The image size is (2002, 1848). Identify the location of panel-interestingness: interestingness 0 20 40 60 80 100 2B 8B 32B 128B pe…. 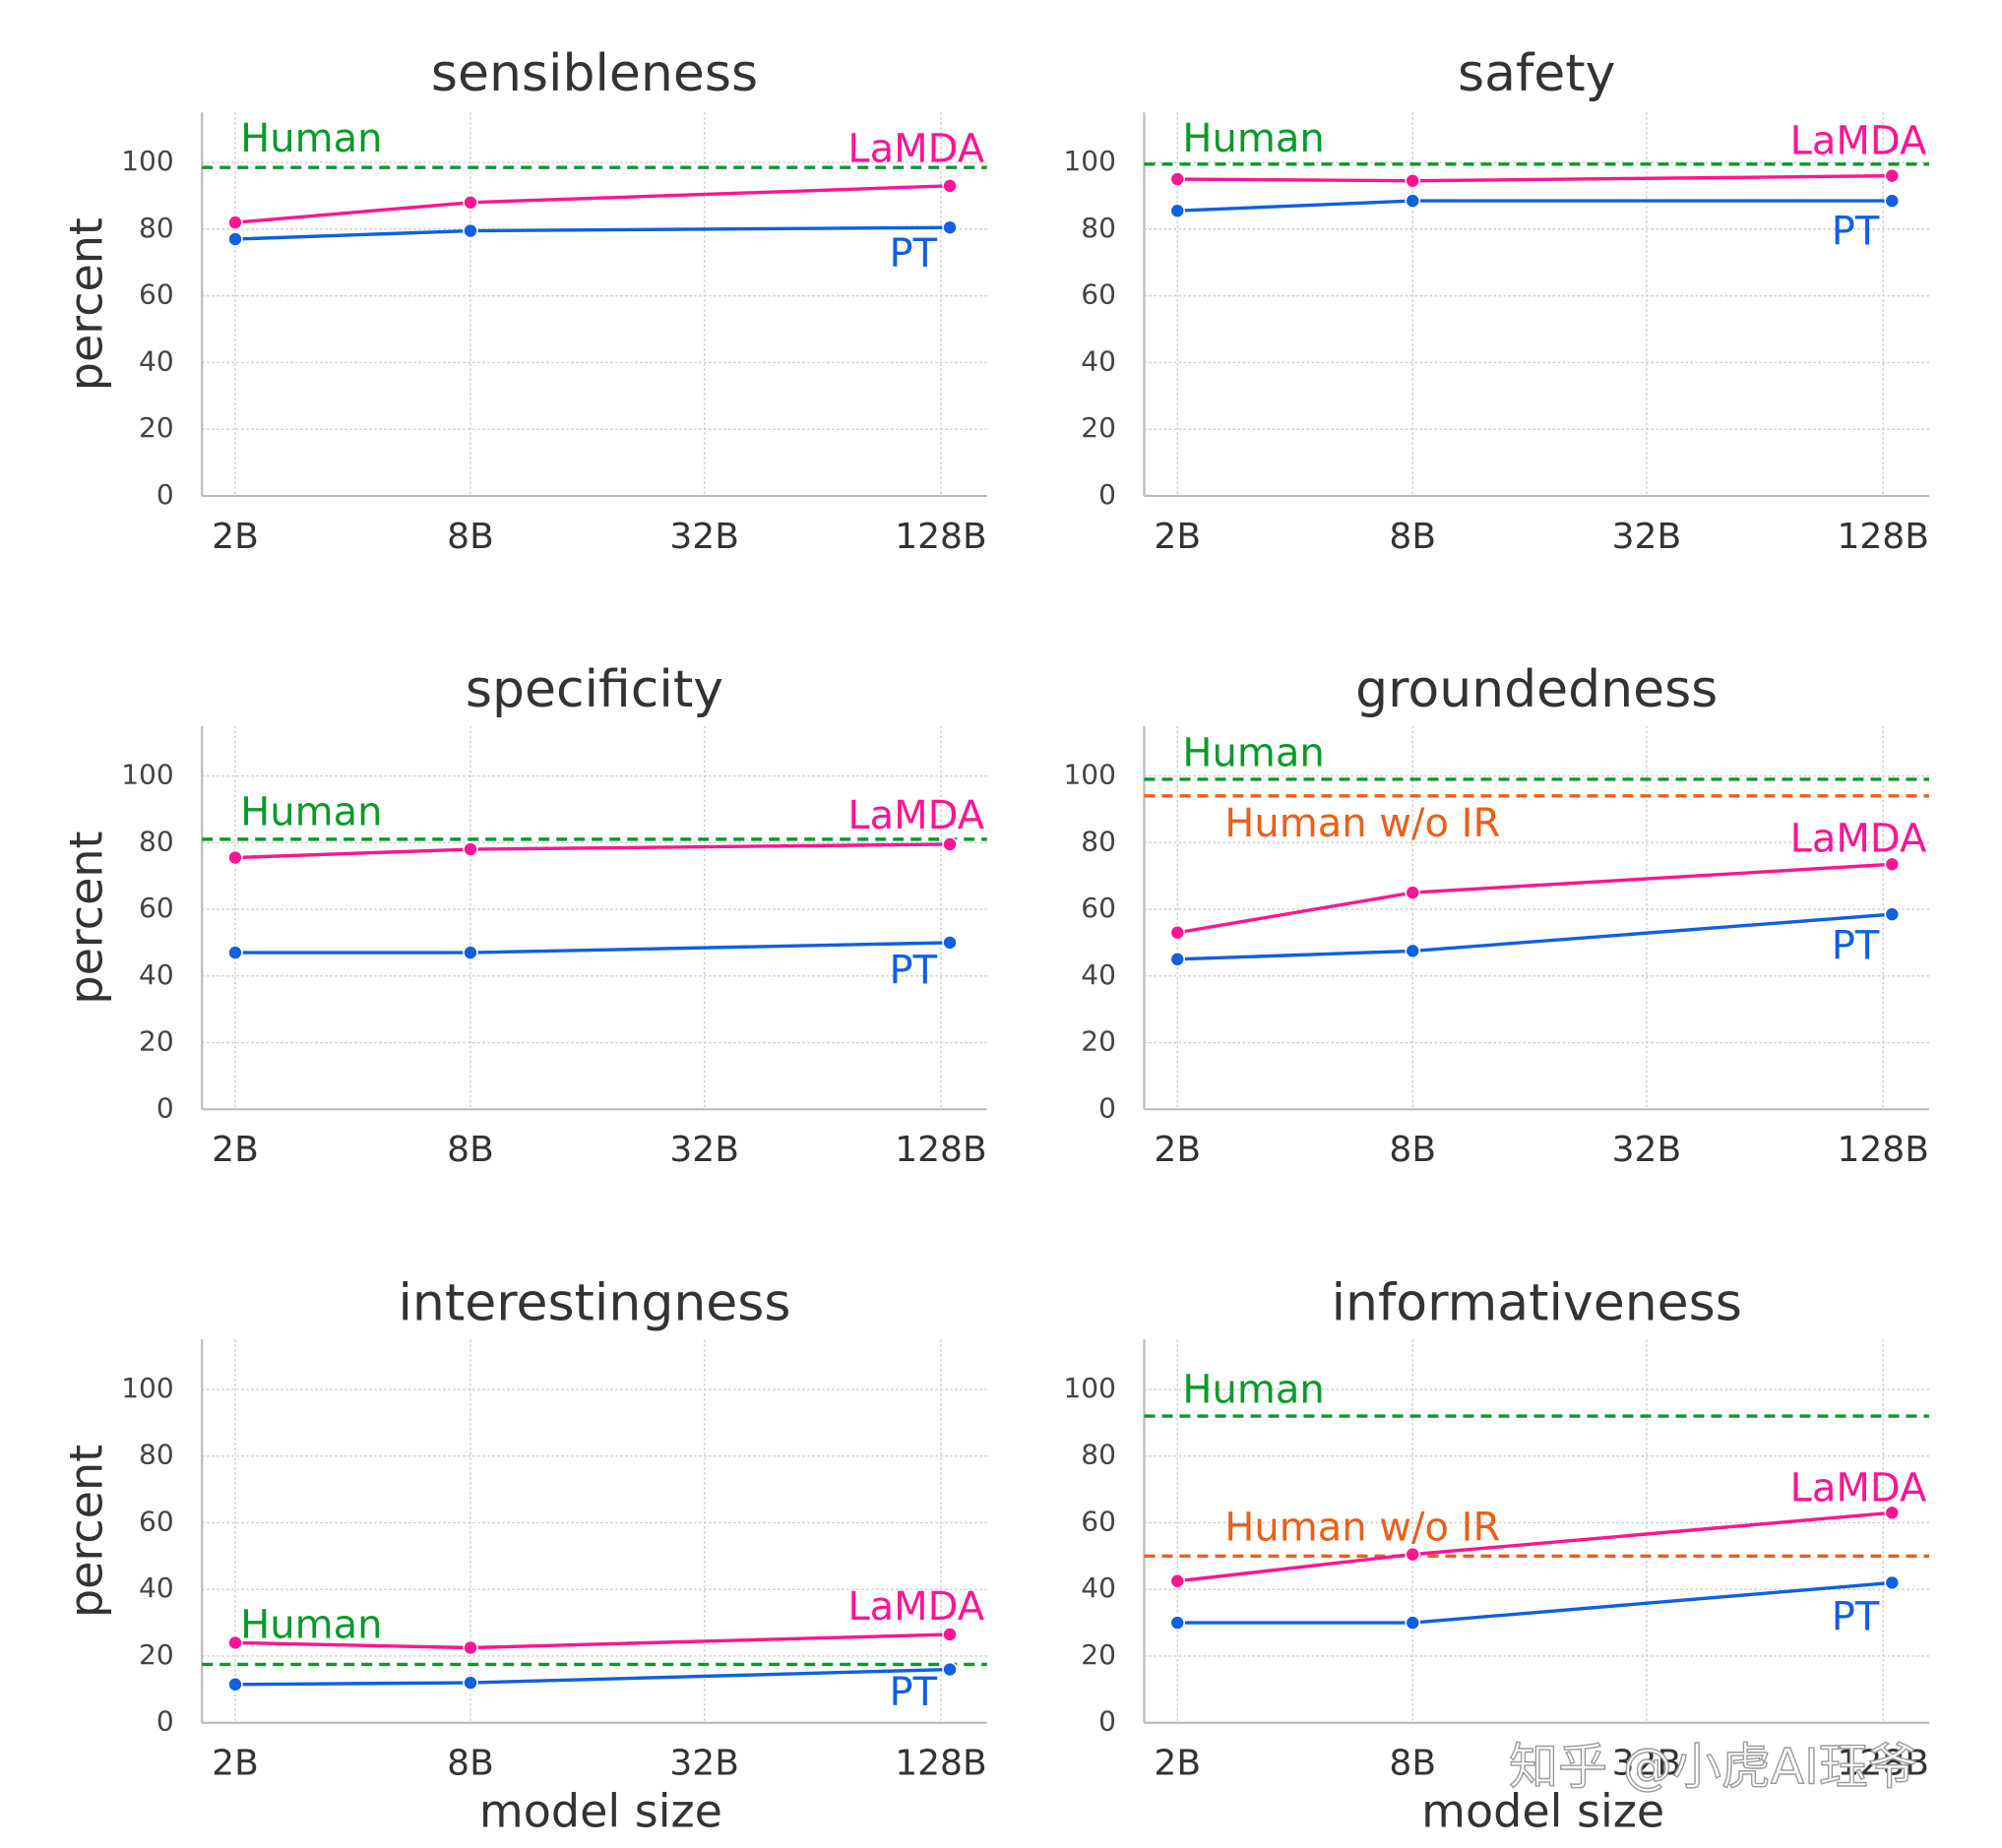
(523, 1555).